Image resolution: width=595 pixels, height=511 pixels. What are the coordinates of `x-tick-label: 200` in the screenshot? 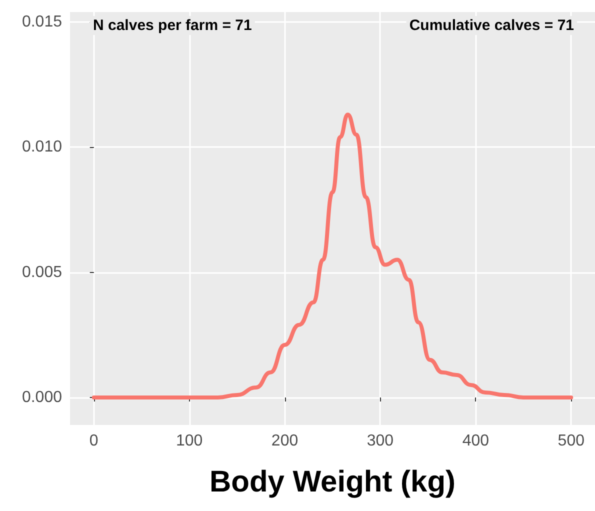 It's located at (284, 441).